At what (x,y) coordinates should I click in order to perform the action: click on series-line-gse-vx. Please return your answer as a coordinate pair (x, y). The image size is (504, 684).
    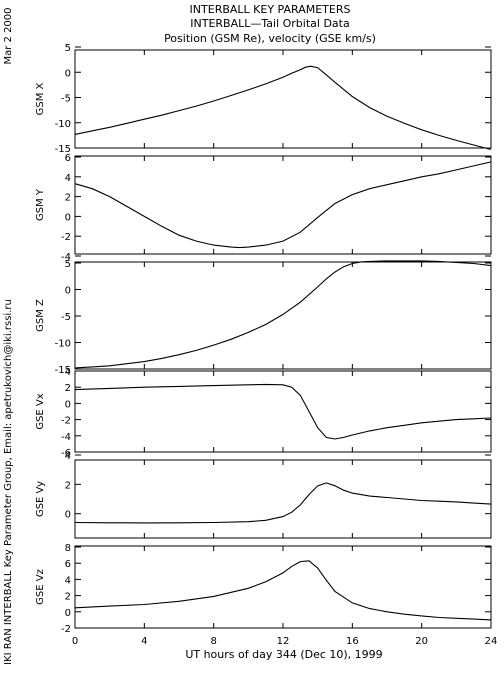
    Looking at the image, I should click on (283, 411).